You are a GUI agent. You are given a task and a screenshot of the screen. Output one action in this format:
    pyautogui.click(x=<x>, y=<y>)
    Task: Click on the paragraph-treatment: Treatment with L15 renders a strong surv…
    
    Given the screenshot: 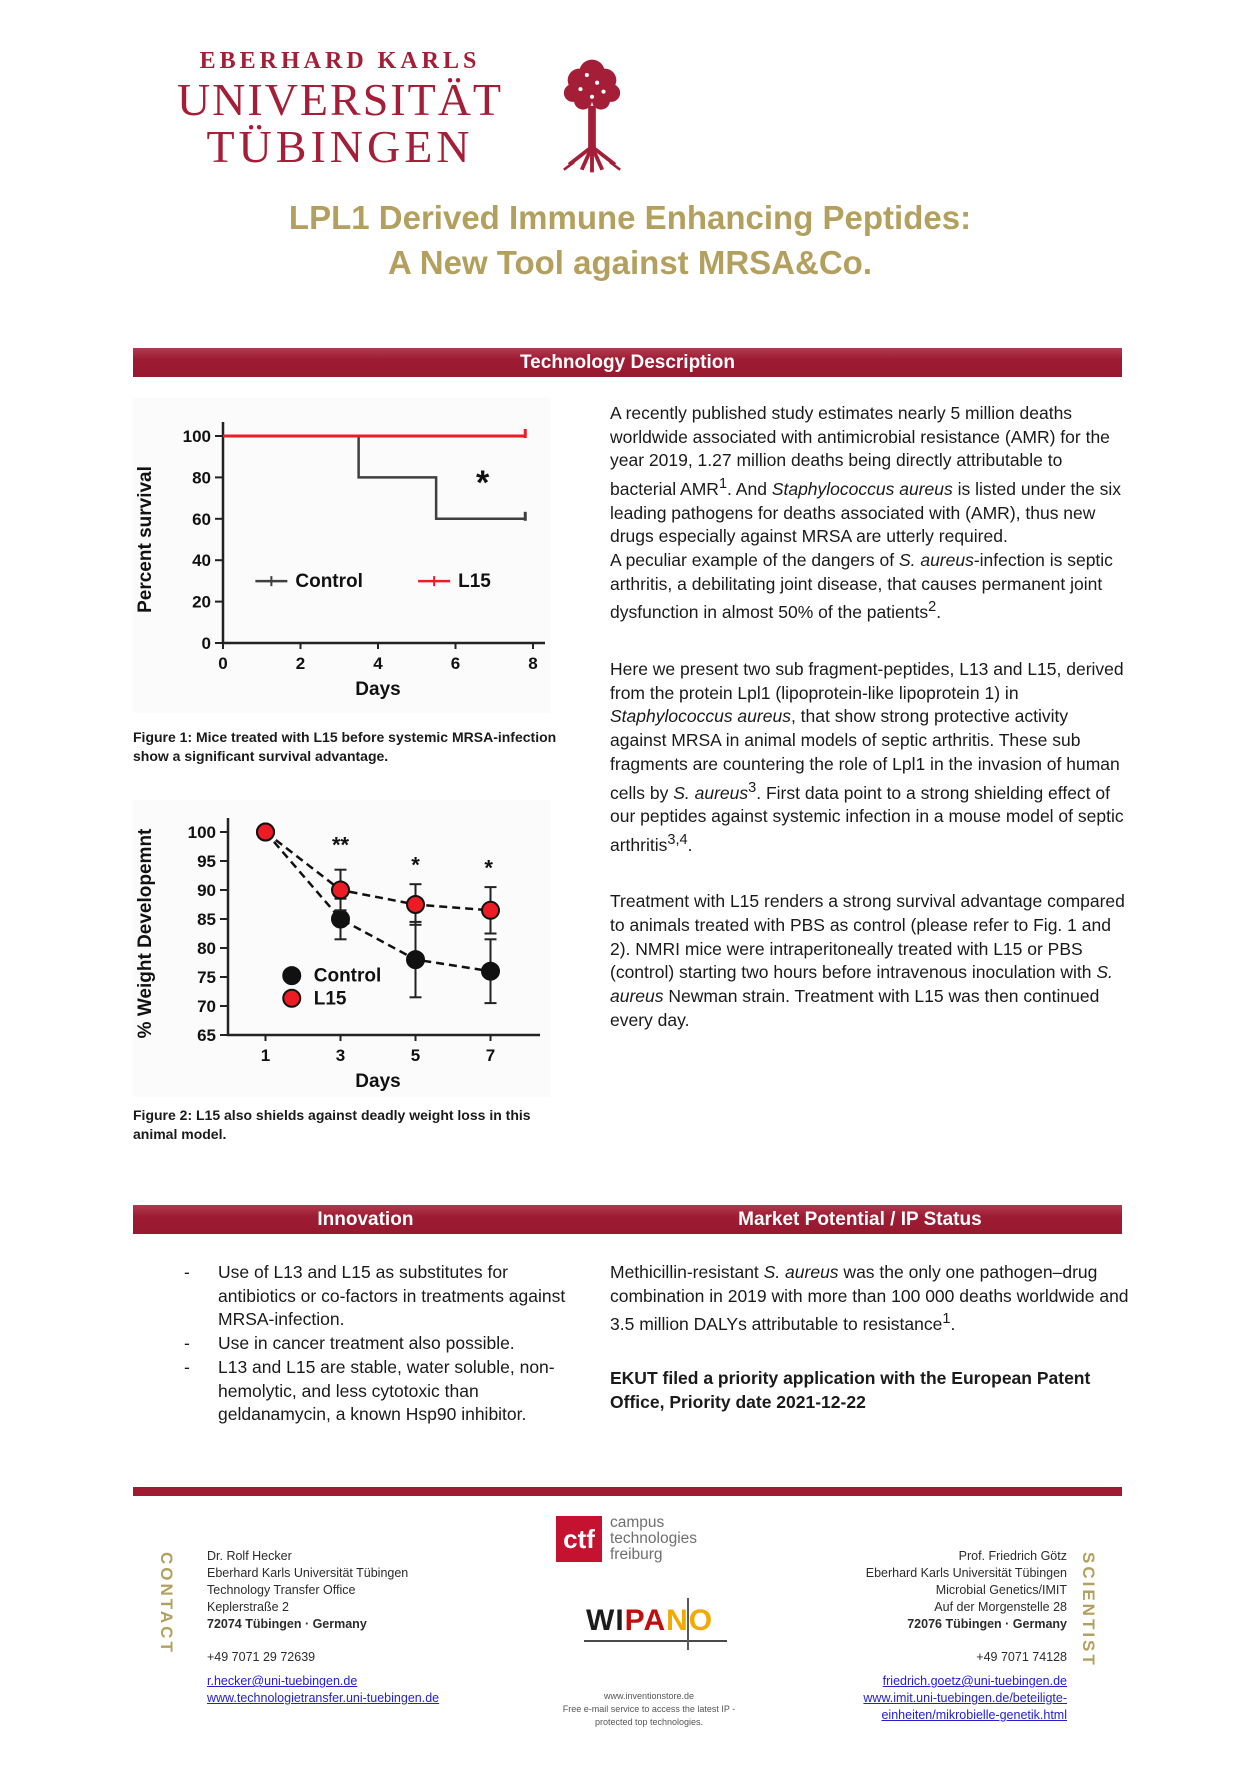 What is the action you would take?
    pyautogui.click(x=867, y=960)
    